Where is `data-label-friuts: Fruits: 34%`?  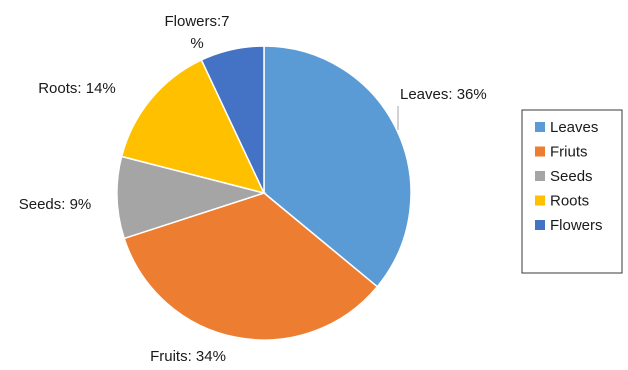 data-label-friuts: Fruits: 34% is located at coordinates (188, 356).